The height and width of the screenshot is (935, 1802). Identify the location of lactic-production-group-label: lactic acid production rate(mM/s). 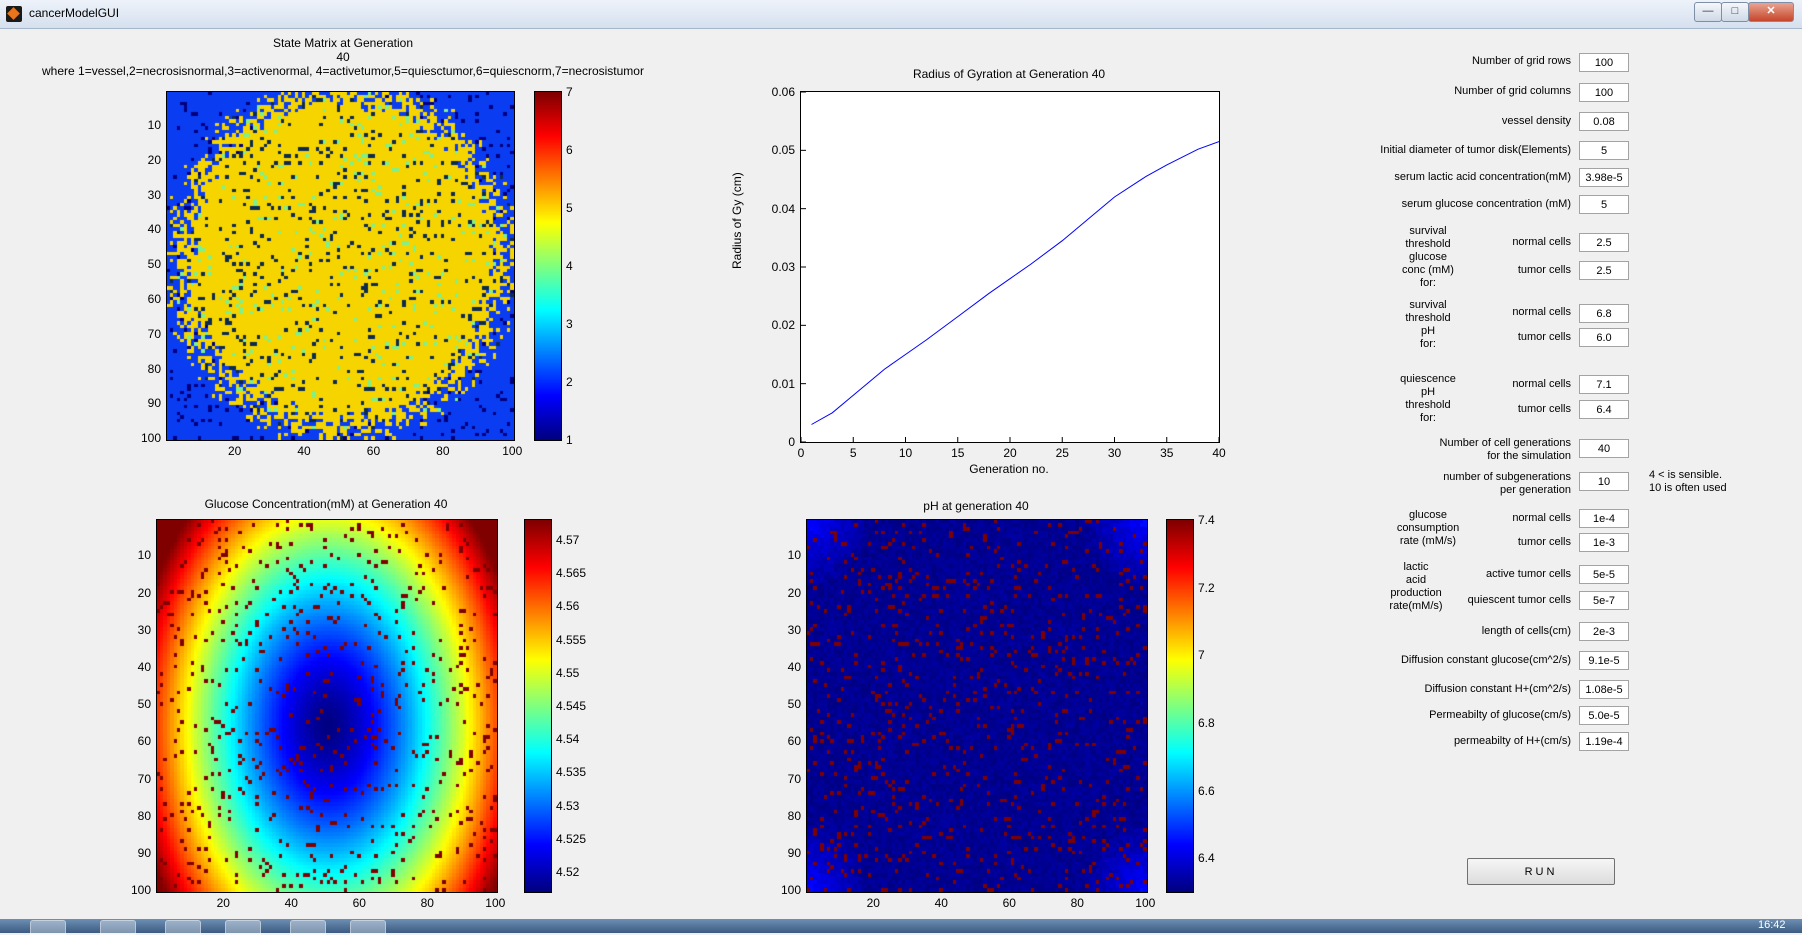
(1416, 587).